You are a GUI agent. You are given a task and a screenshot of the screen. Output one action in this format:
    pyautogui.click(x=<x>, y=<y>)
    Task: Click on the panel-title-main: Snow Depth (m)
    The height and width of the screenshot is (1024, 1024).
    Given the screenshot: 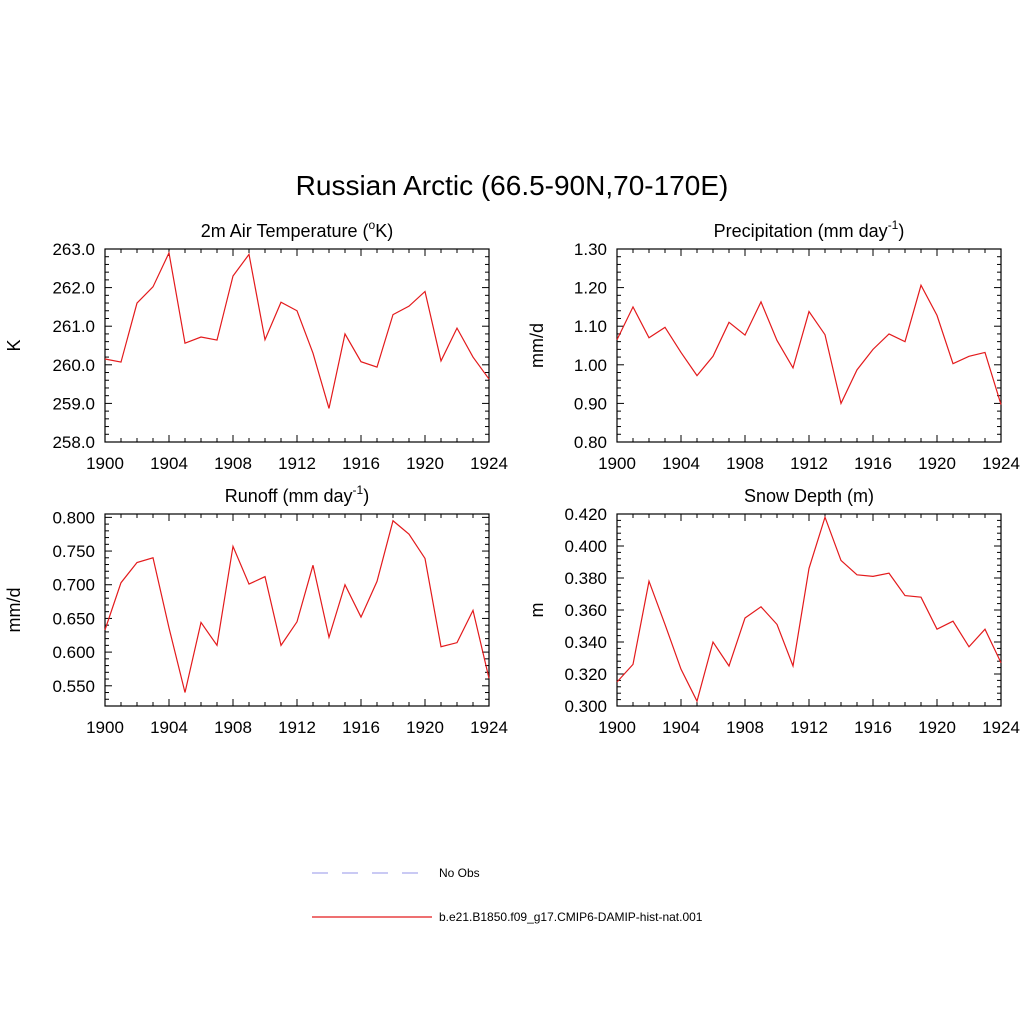 What is the action you would take?
    pyautogui.click(x=809, y=496)
    